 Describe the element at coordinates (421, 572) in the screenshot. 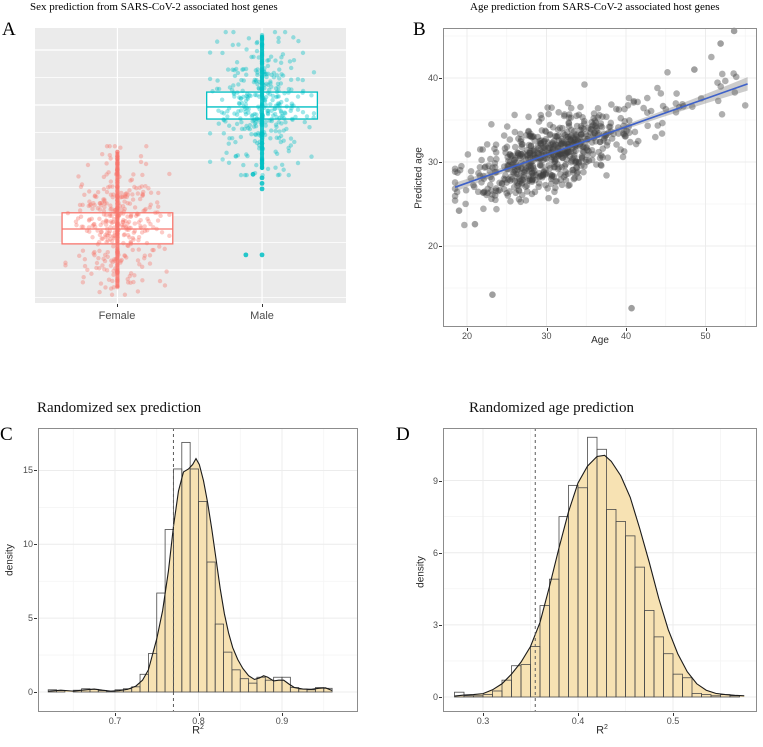

I see `panel-d-y-axis-label: density` at that location.